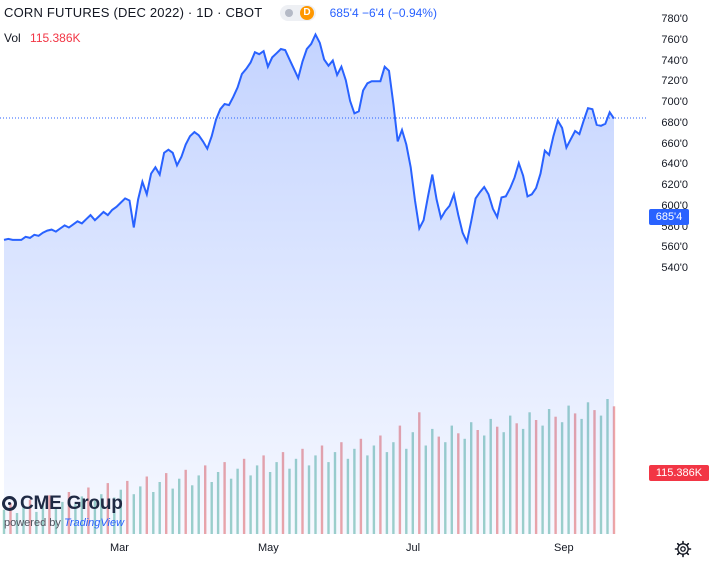 This screenshot has height=563, width=714. What do you see at coordinates (674, 205) in the screenshot?
I see `price-tick-label: 600'0` at bounding box center [674, 205].